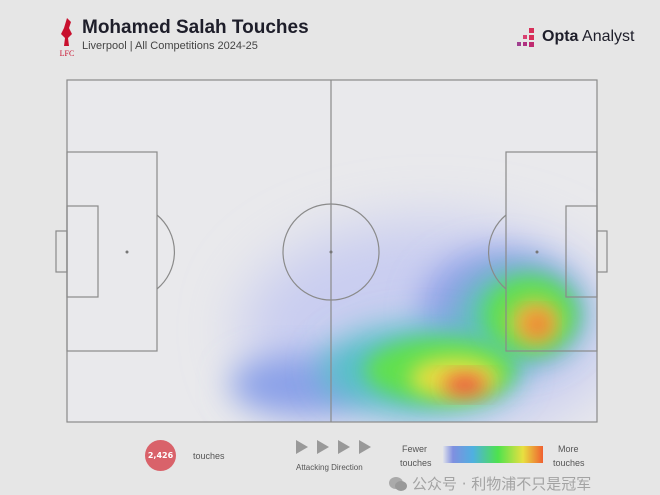 Image resolution: width=660 pixels, height=495 pixels. I want to click on wechat-icon, so click(398, 484).